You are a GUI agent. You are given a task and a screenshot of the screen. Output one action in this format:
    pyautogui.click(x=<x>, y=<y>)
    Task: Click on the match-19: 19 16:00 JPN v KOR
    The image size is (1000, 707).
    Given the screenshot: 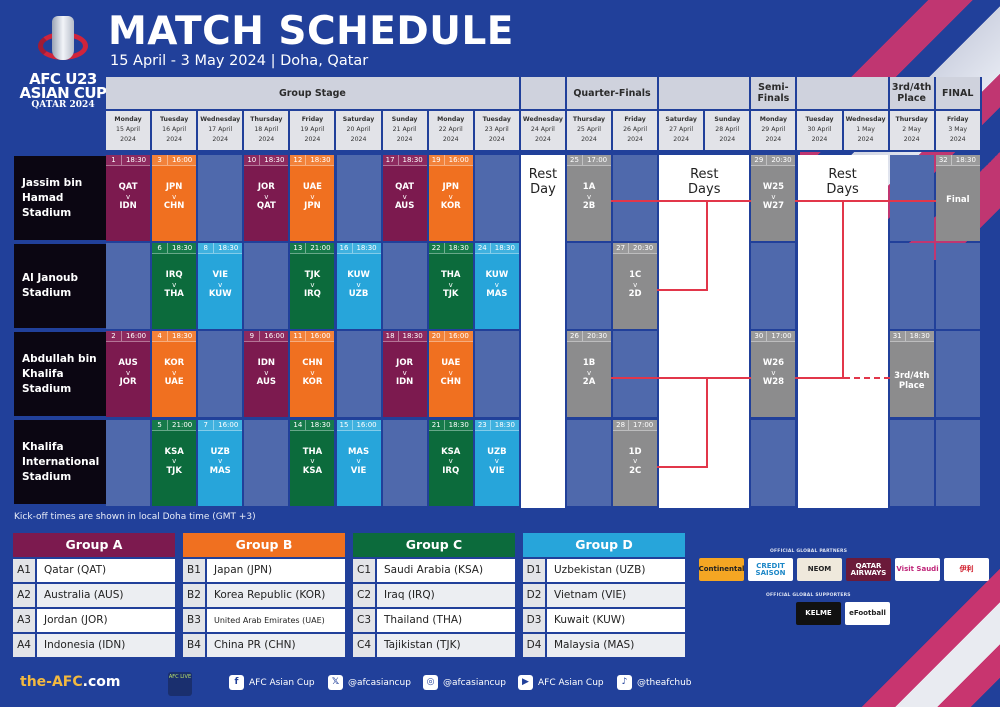 What is the action you would take?
    pyautogui.click(x=450, y=198)
    